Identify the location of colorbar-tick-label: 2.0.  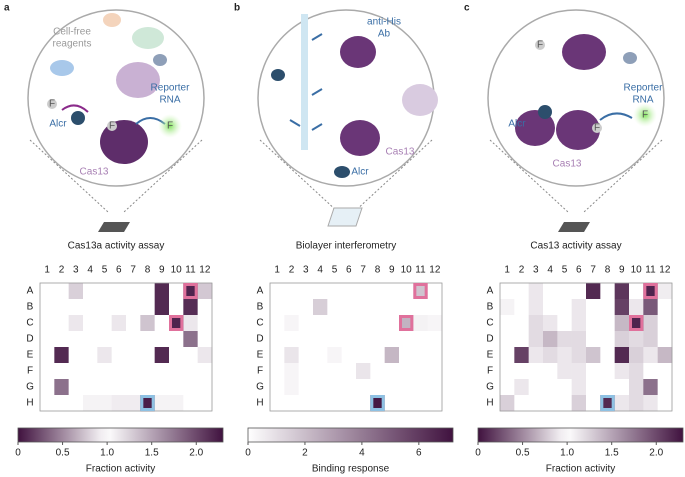
(656, 453).